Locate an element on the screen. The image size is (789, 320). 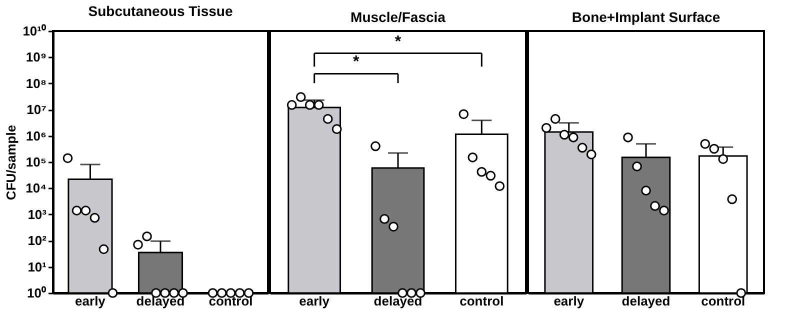
y-tick-label: 10⁶ is located at coordinates (36, 136).